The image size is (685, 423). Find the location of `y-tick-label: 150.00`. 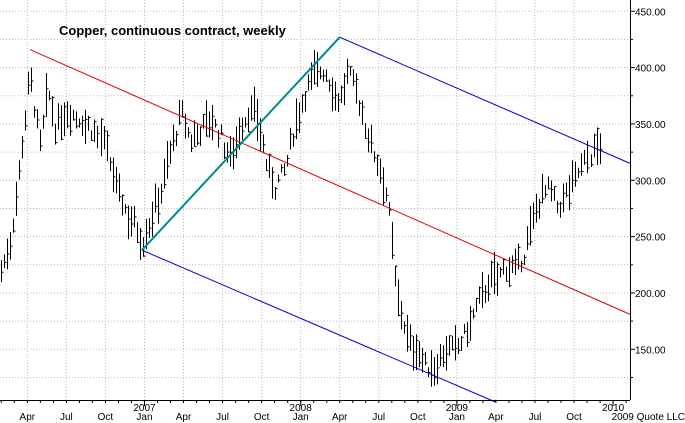

y-tick-label: 150.00 is located at coordinates (650, 350).